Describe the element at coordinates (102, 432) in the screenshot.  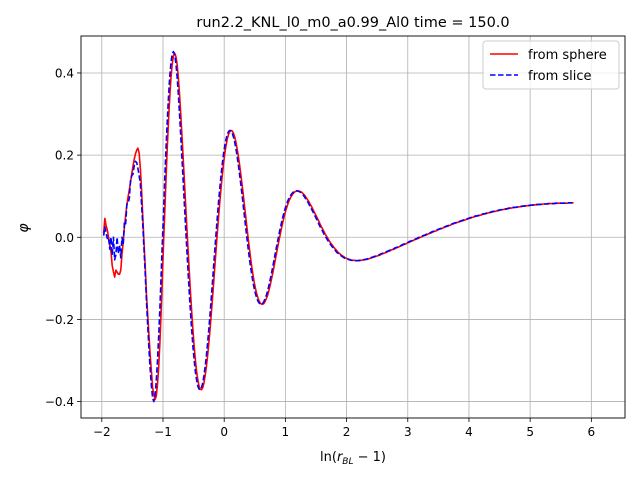
I see `x-tick-label: −2` at that location.